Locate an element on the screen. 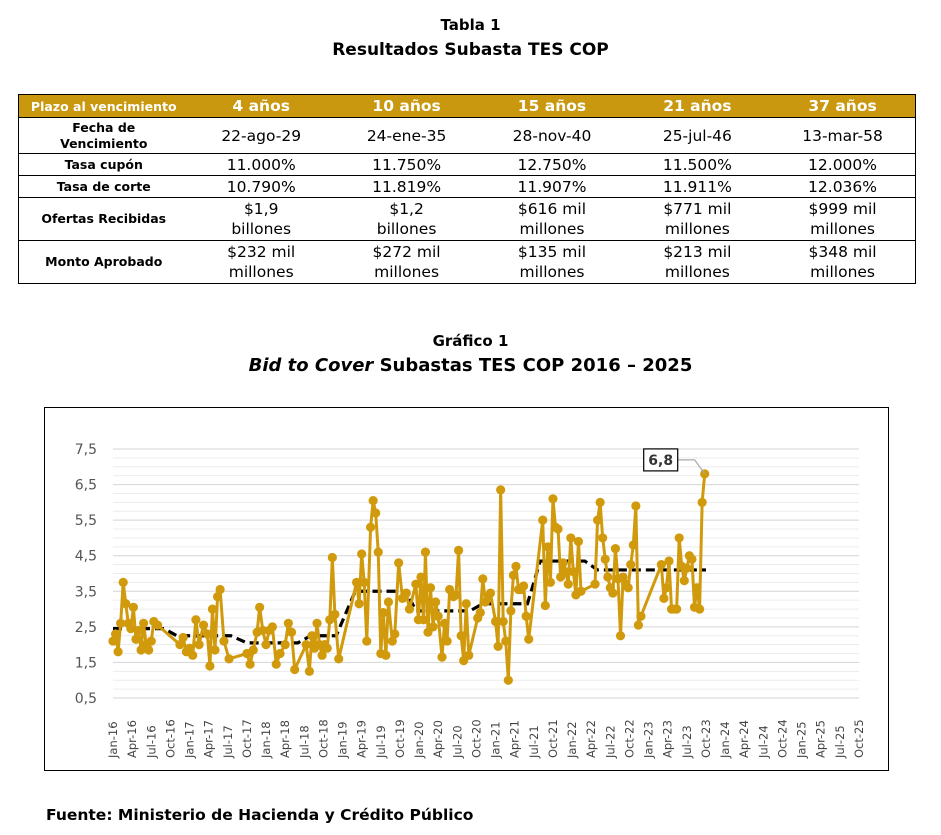  x-tick-label: Apr-19 is located at coordinates (362, 739).